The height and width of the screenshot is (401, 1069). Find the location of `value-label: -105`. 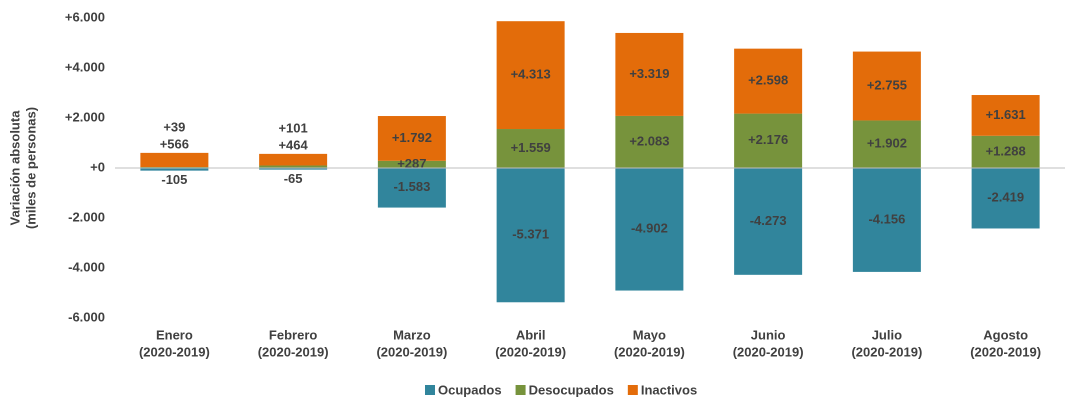

value-label: -105 is located at coordinates (174, 179).